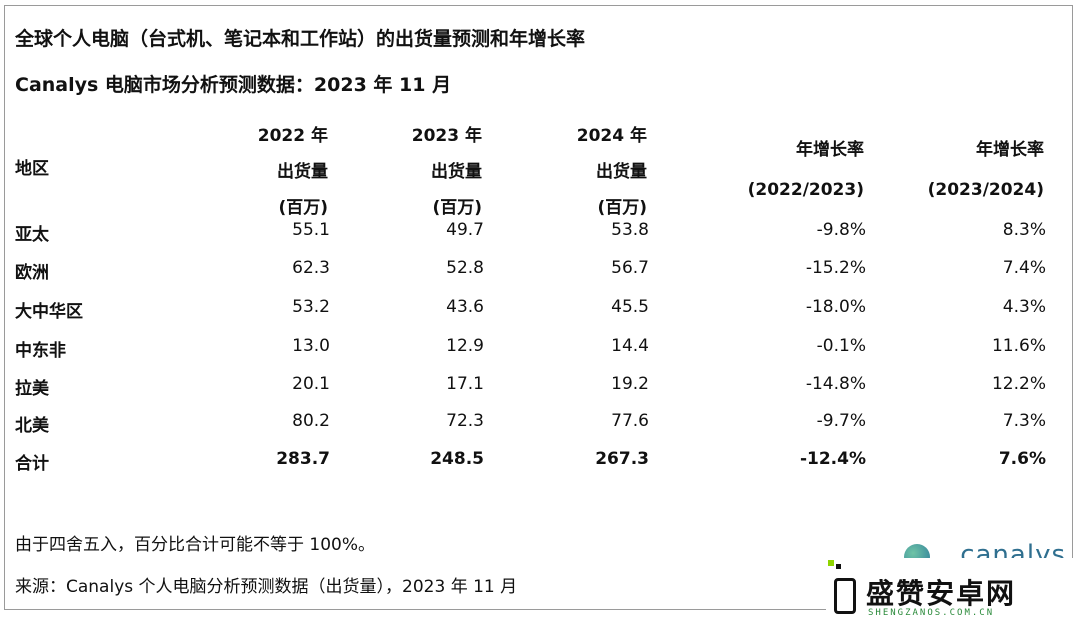 This screenshot has height=618, width=1080. What do you see at coordinates (539, 277) in the screenshot?
I see `table-row: 欧洲 62.3 52.8 56.7 -15.2% 7.4%` at bounding box center [539, 277].